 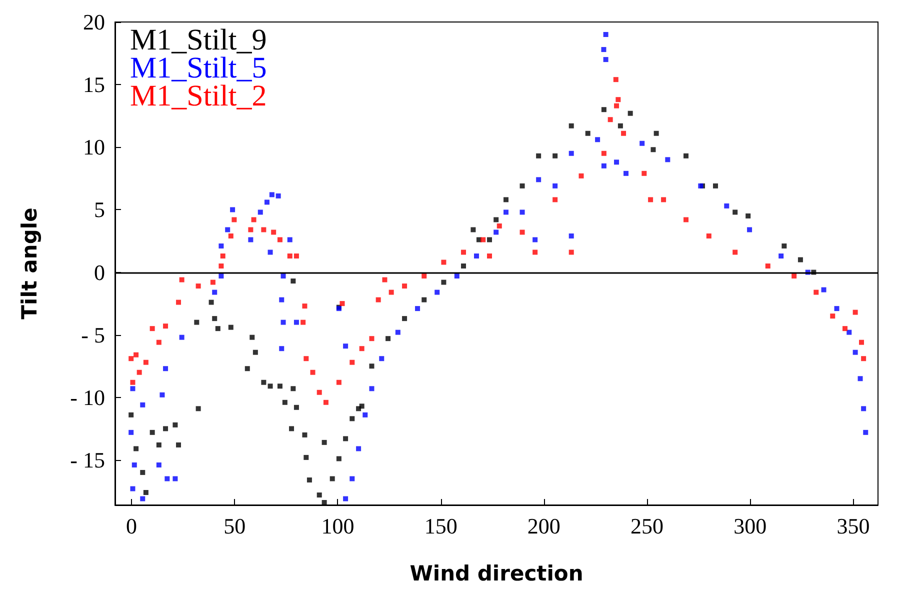 I want to click on x-tick-label: 100, so click(x=337, y=526).